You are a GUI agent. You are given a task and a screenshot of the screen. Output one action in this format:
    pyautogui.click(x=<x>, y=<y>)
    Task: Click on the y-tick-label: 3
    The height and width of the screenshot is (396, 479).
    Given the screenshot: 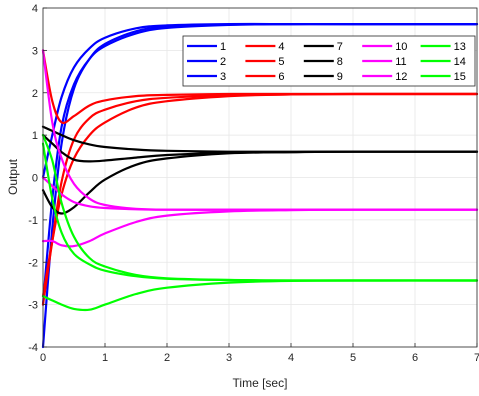 What is the action you would take?
    pyautogui.click(x=35, y=51)
    